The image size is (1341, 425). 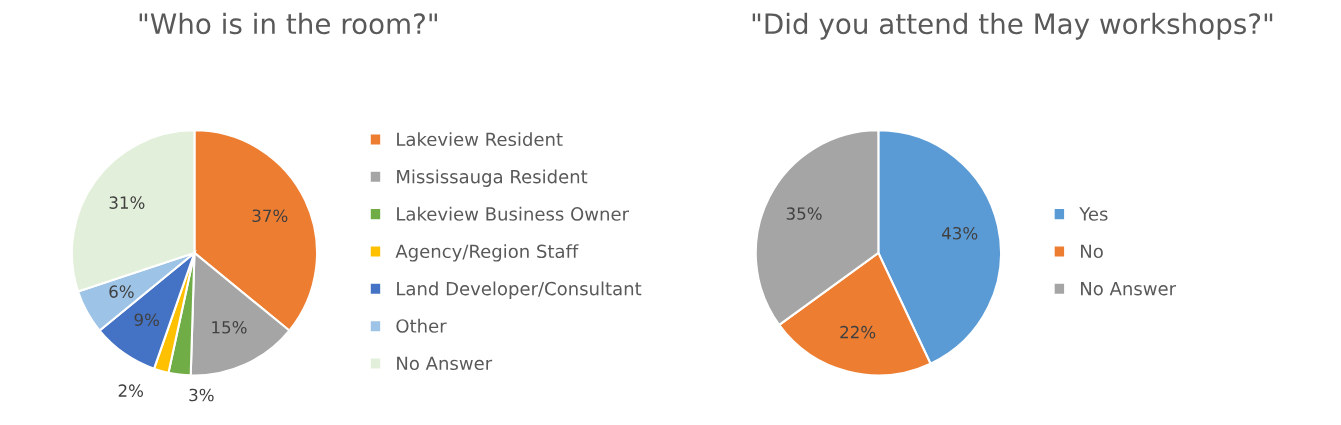 What do you see at coordinates (1093, 214) in the screenshot?
I see `legend-label: Yes` at bounding box center [1093, 214].